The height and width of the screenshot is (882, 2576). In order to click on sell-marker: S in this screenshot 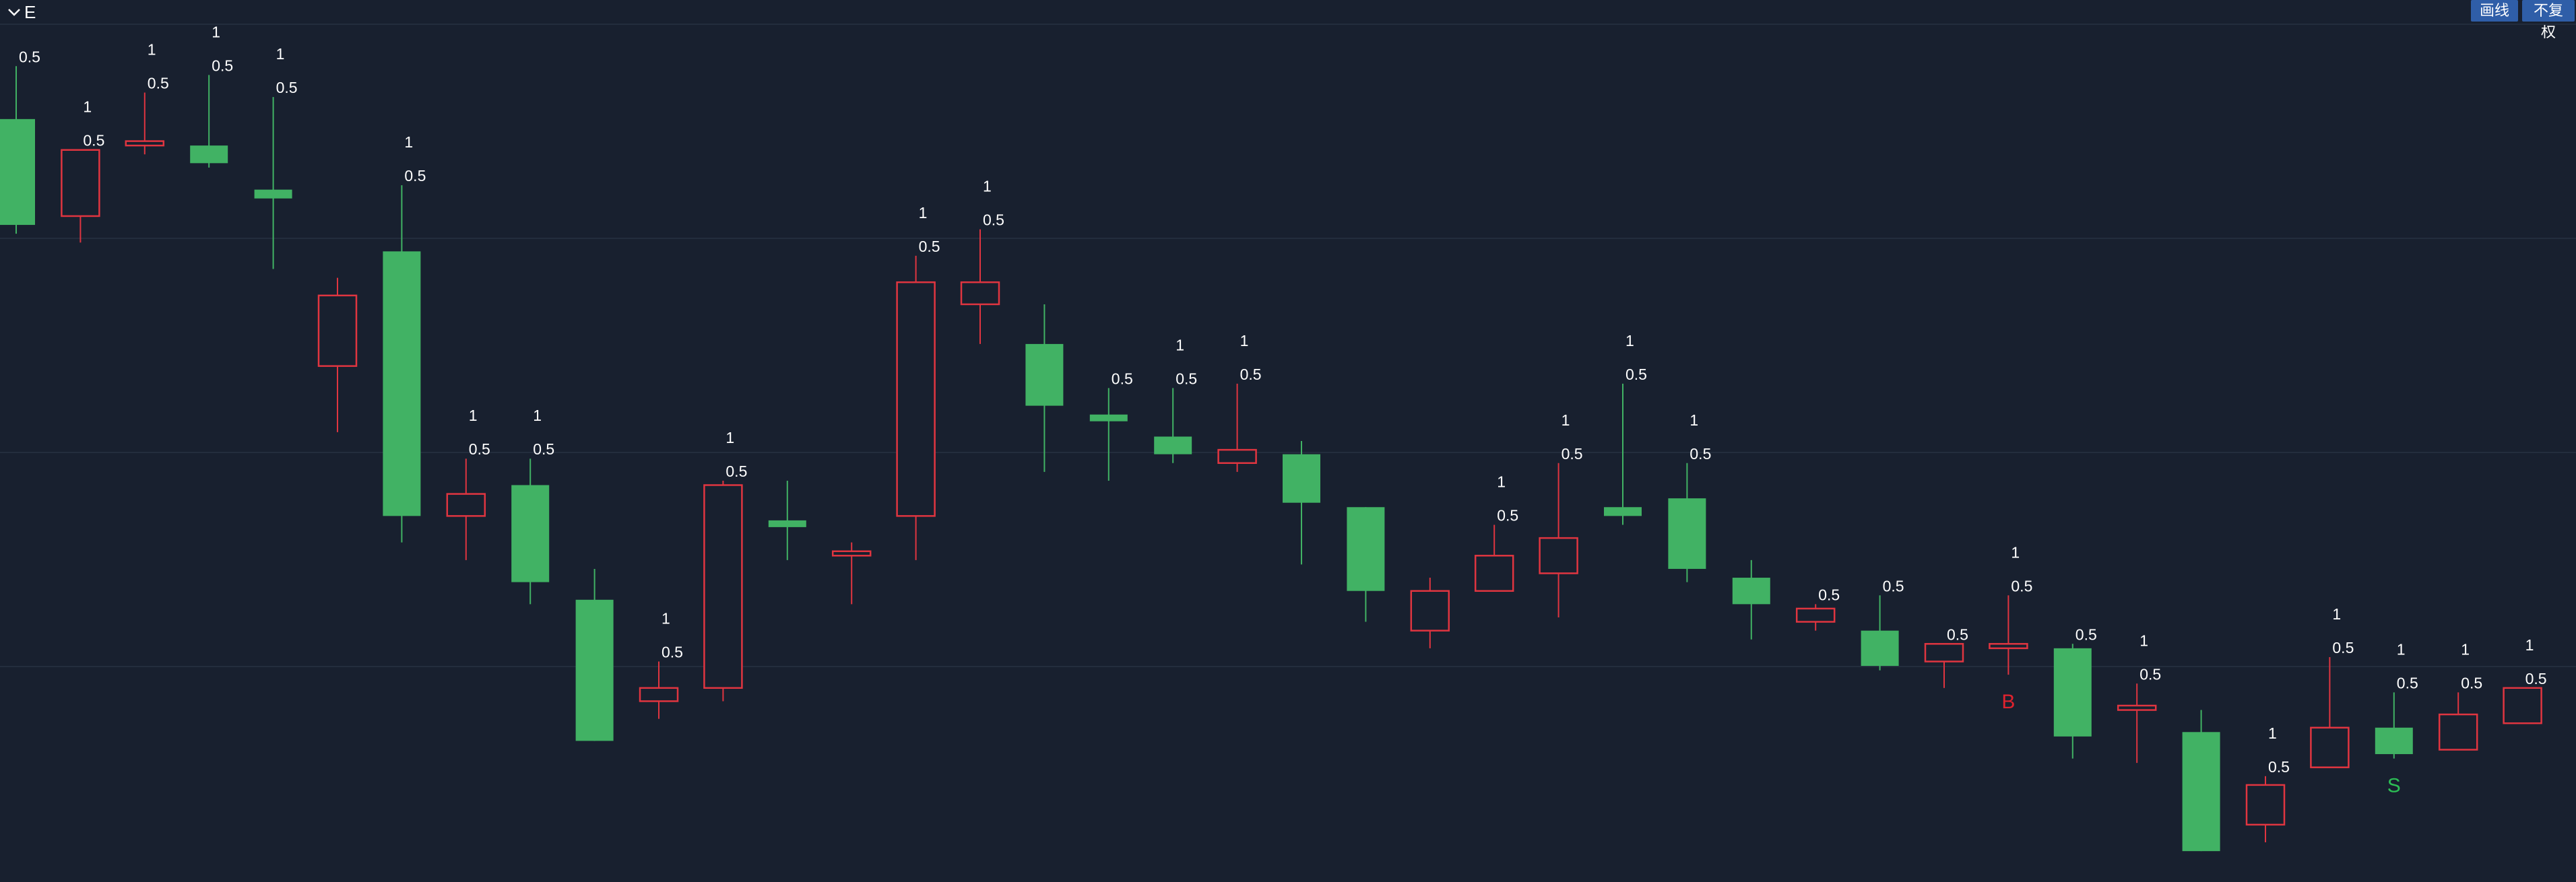, I will do `click(2394, 786)`.